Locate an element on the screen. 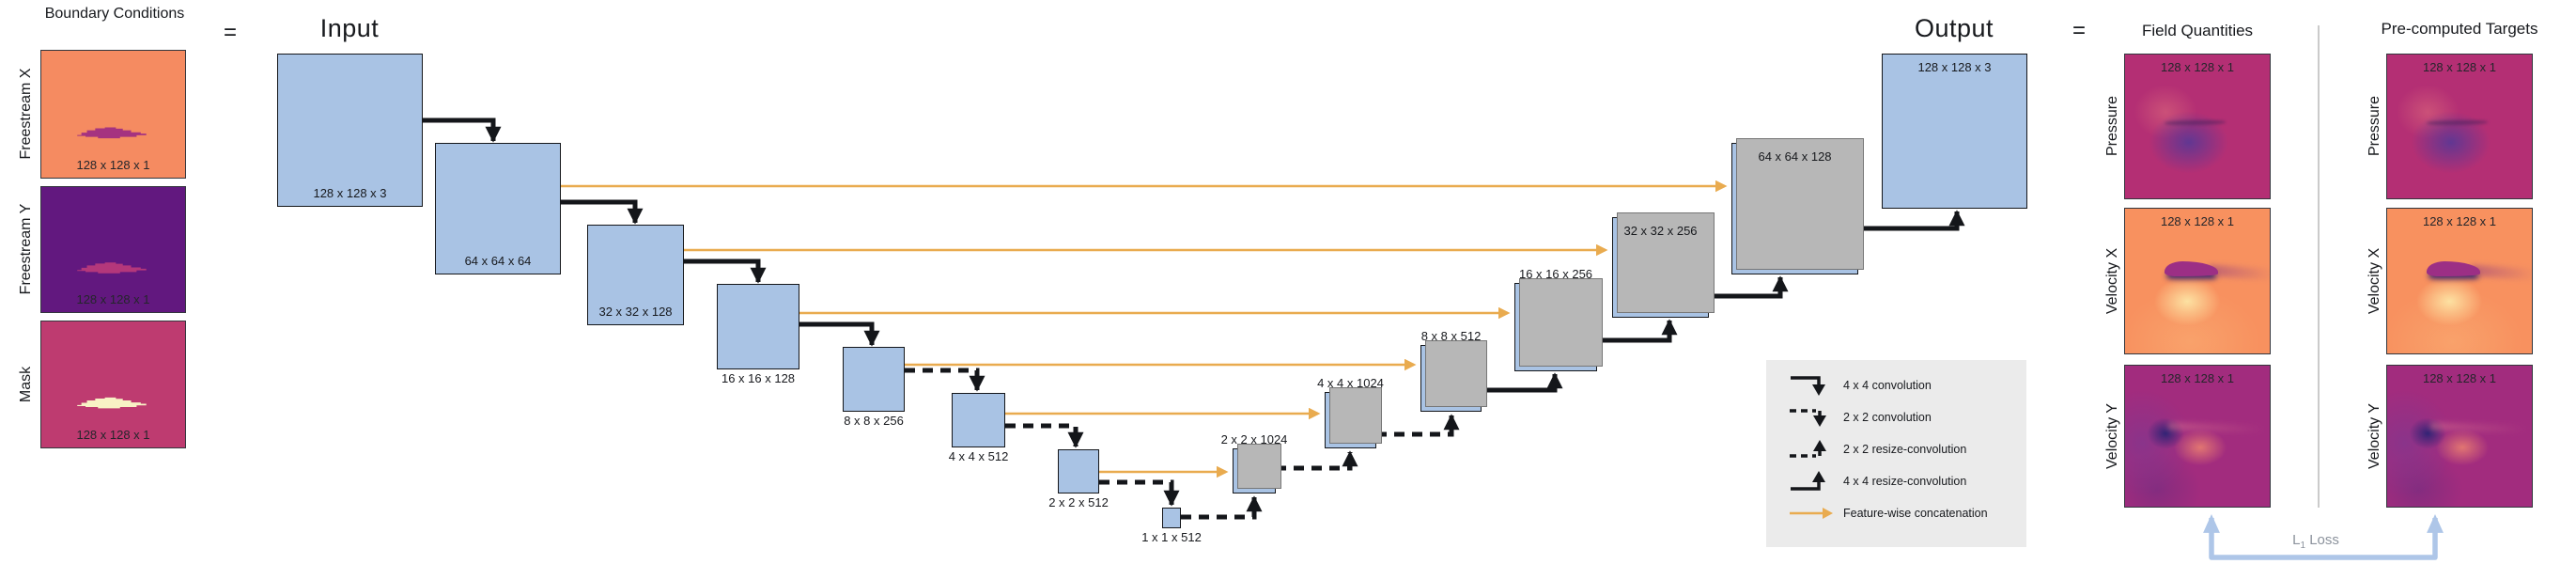 The image size is (2576, 564). conv-block-output: 128 x 128 x 3 is located at coordinates (1955, 131).